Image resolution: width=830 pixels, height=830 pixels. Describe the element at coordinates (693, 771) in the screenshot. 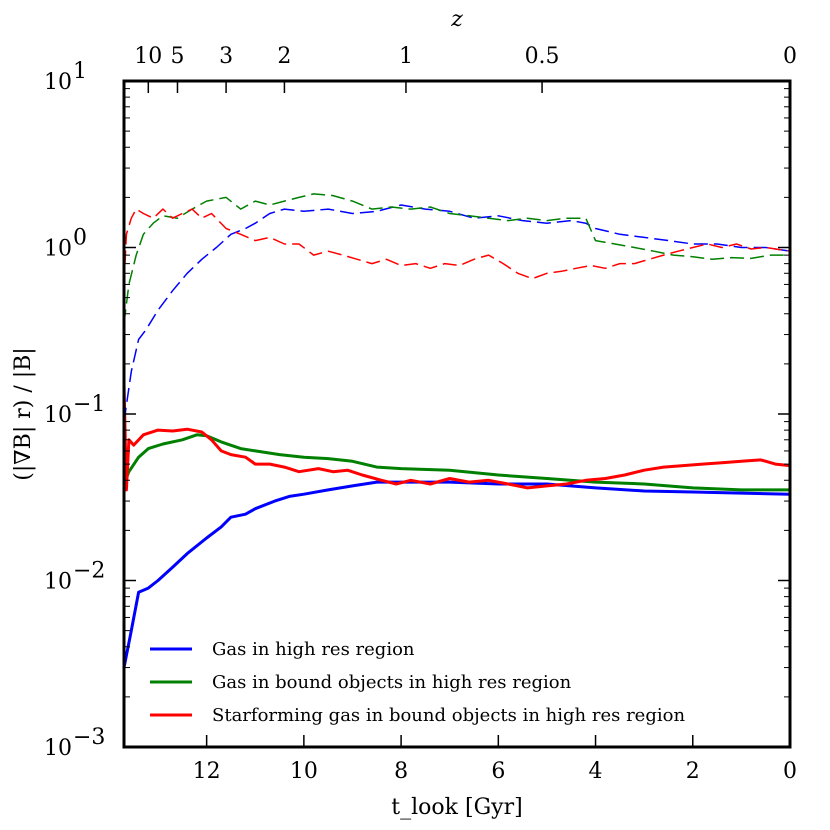

I see `x-tick-label: 2` at that location.